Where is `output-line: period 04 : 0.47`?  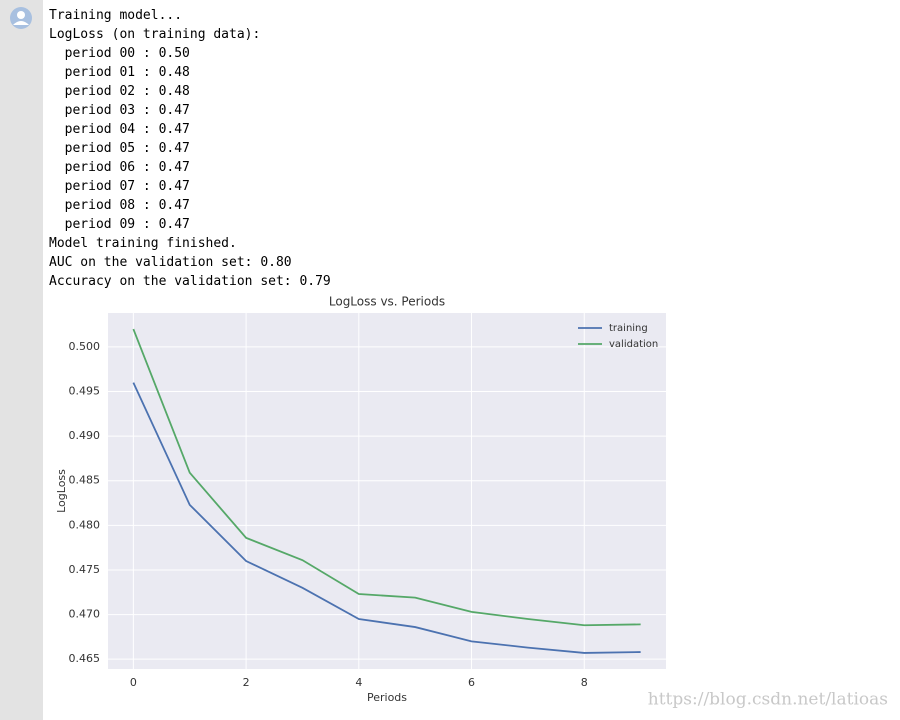
output-line: period 04 : 0.47 is located at coordinates (119, 129).